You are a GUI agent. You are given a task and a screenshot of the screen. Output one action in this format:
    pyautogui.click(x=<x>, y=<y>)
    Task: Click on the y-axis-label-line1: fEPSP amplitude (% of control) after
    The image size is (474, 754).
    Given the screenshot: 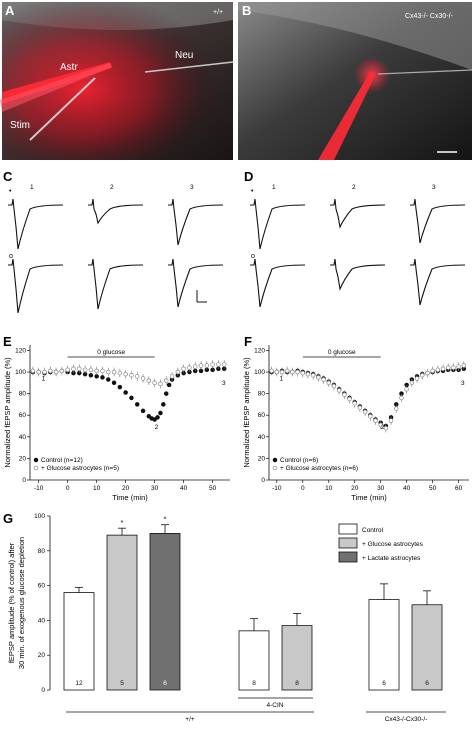 What is the action you would take?
    pyautogui.click(x=11, y=602)
    